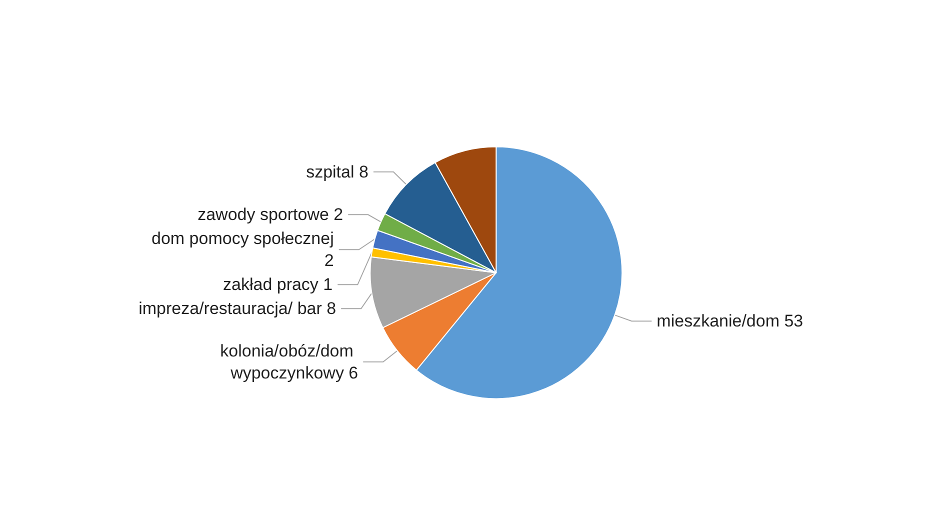 The height and width of the screenshot is (530, 925). What do you see at coordinates (289, 361) in the screenshot?
I see `slice-label: kolonia/obóz/dom wypoczynkowy 6` at bounding box center [289, 361].